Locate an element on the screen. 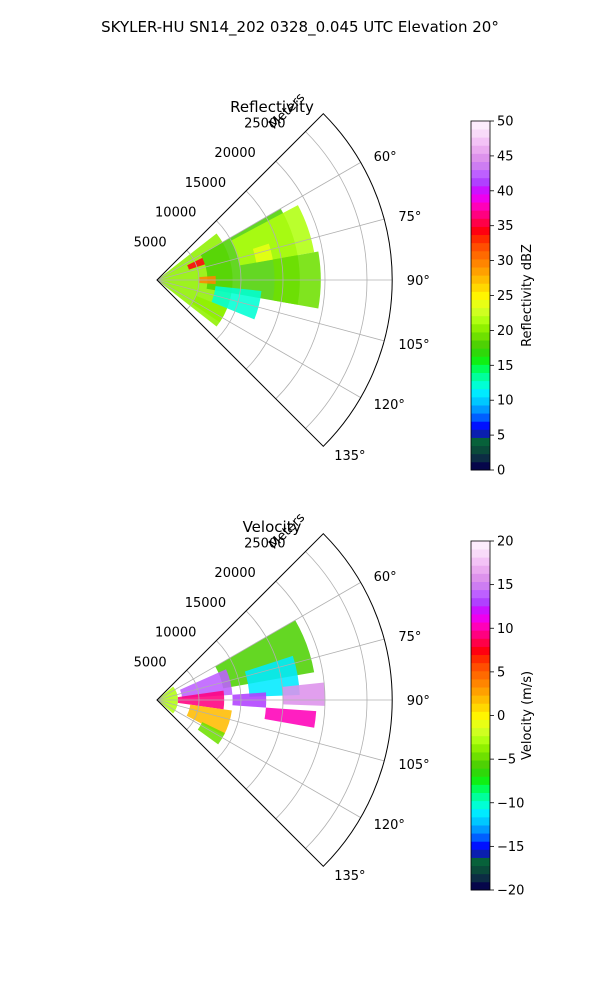  velocity-angle-tick-label: 90° is located at coordinates (418, 701).